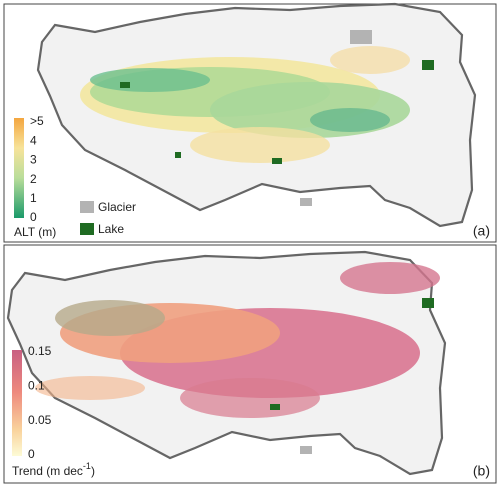 The width and height of the screenshot is (500, 488). I want to click on panel-tag: (a), so click(481, 231).